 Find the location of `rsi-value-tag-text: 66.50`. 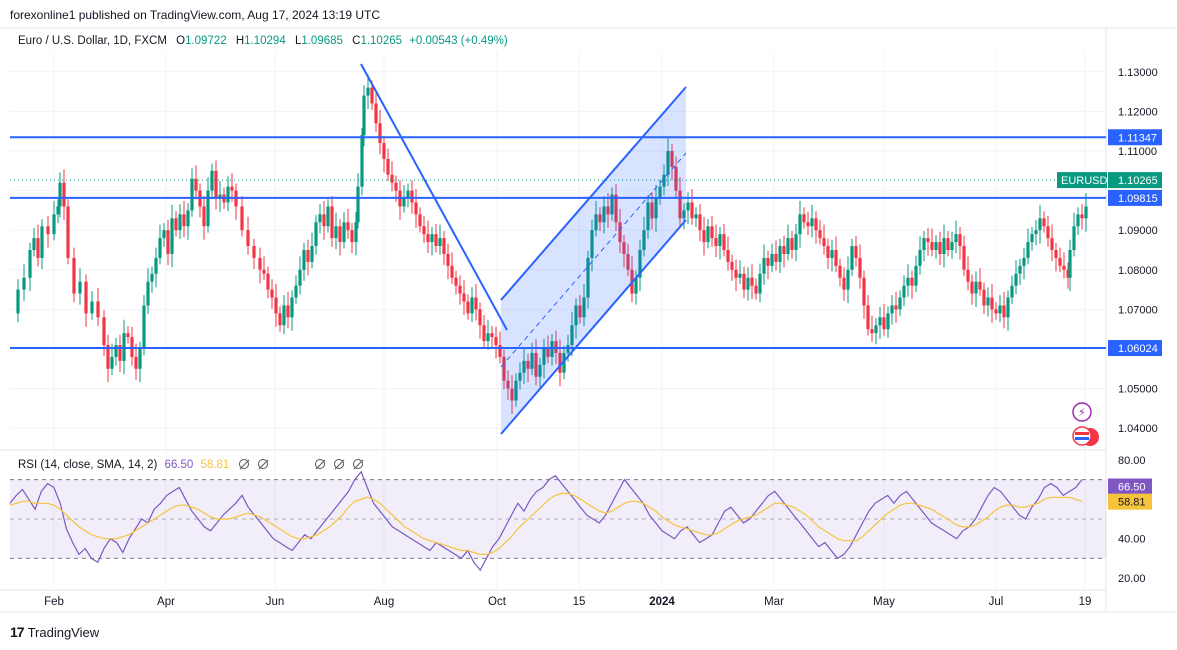

rsi-value-tag-text: 66.50 is located at coordinates (1132, 488).